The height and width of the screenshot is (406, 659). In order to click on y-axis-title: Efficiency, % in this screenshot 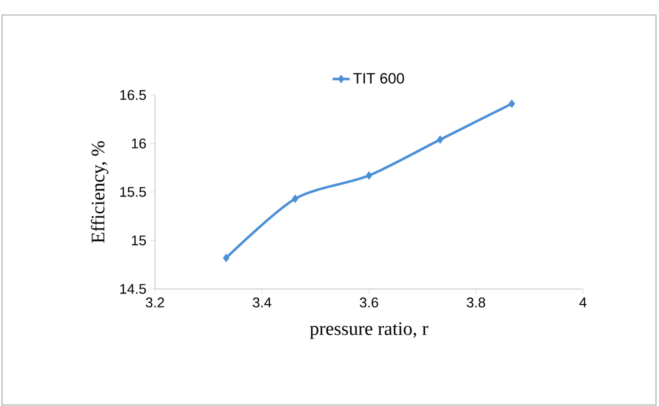, I will do `click(99, 192)`.